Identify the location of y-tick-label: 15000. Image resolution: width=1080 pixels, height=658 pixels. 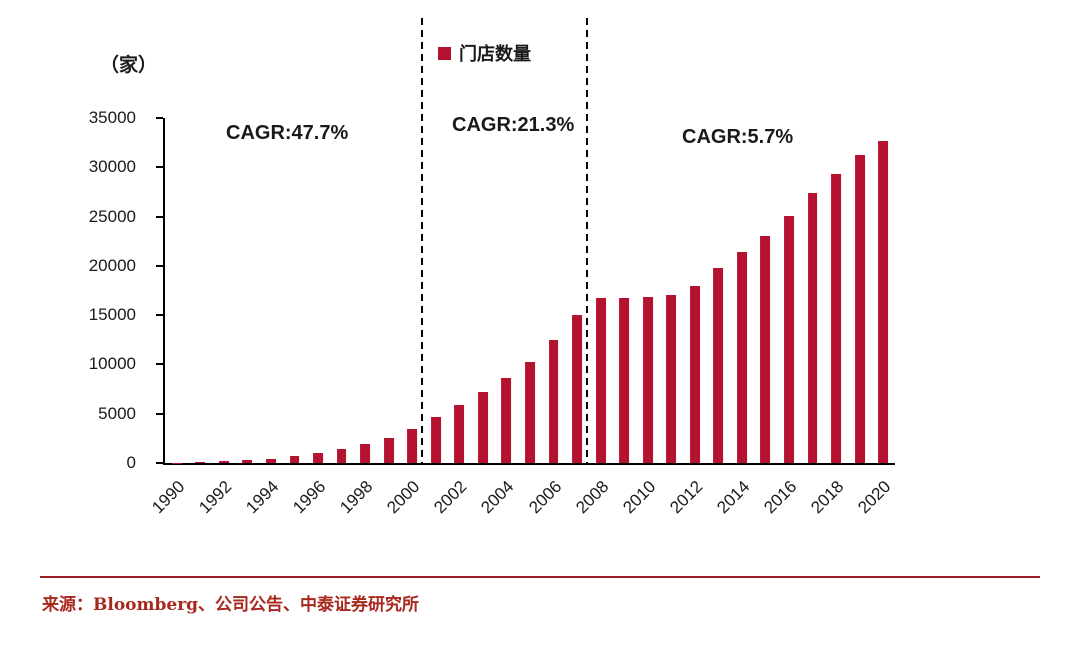
(112, 315).